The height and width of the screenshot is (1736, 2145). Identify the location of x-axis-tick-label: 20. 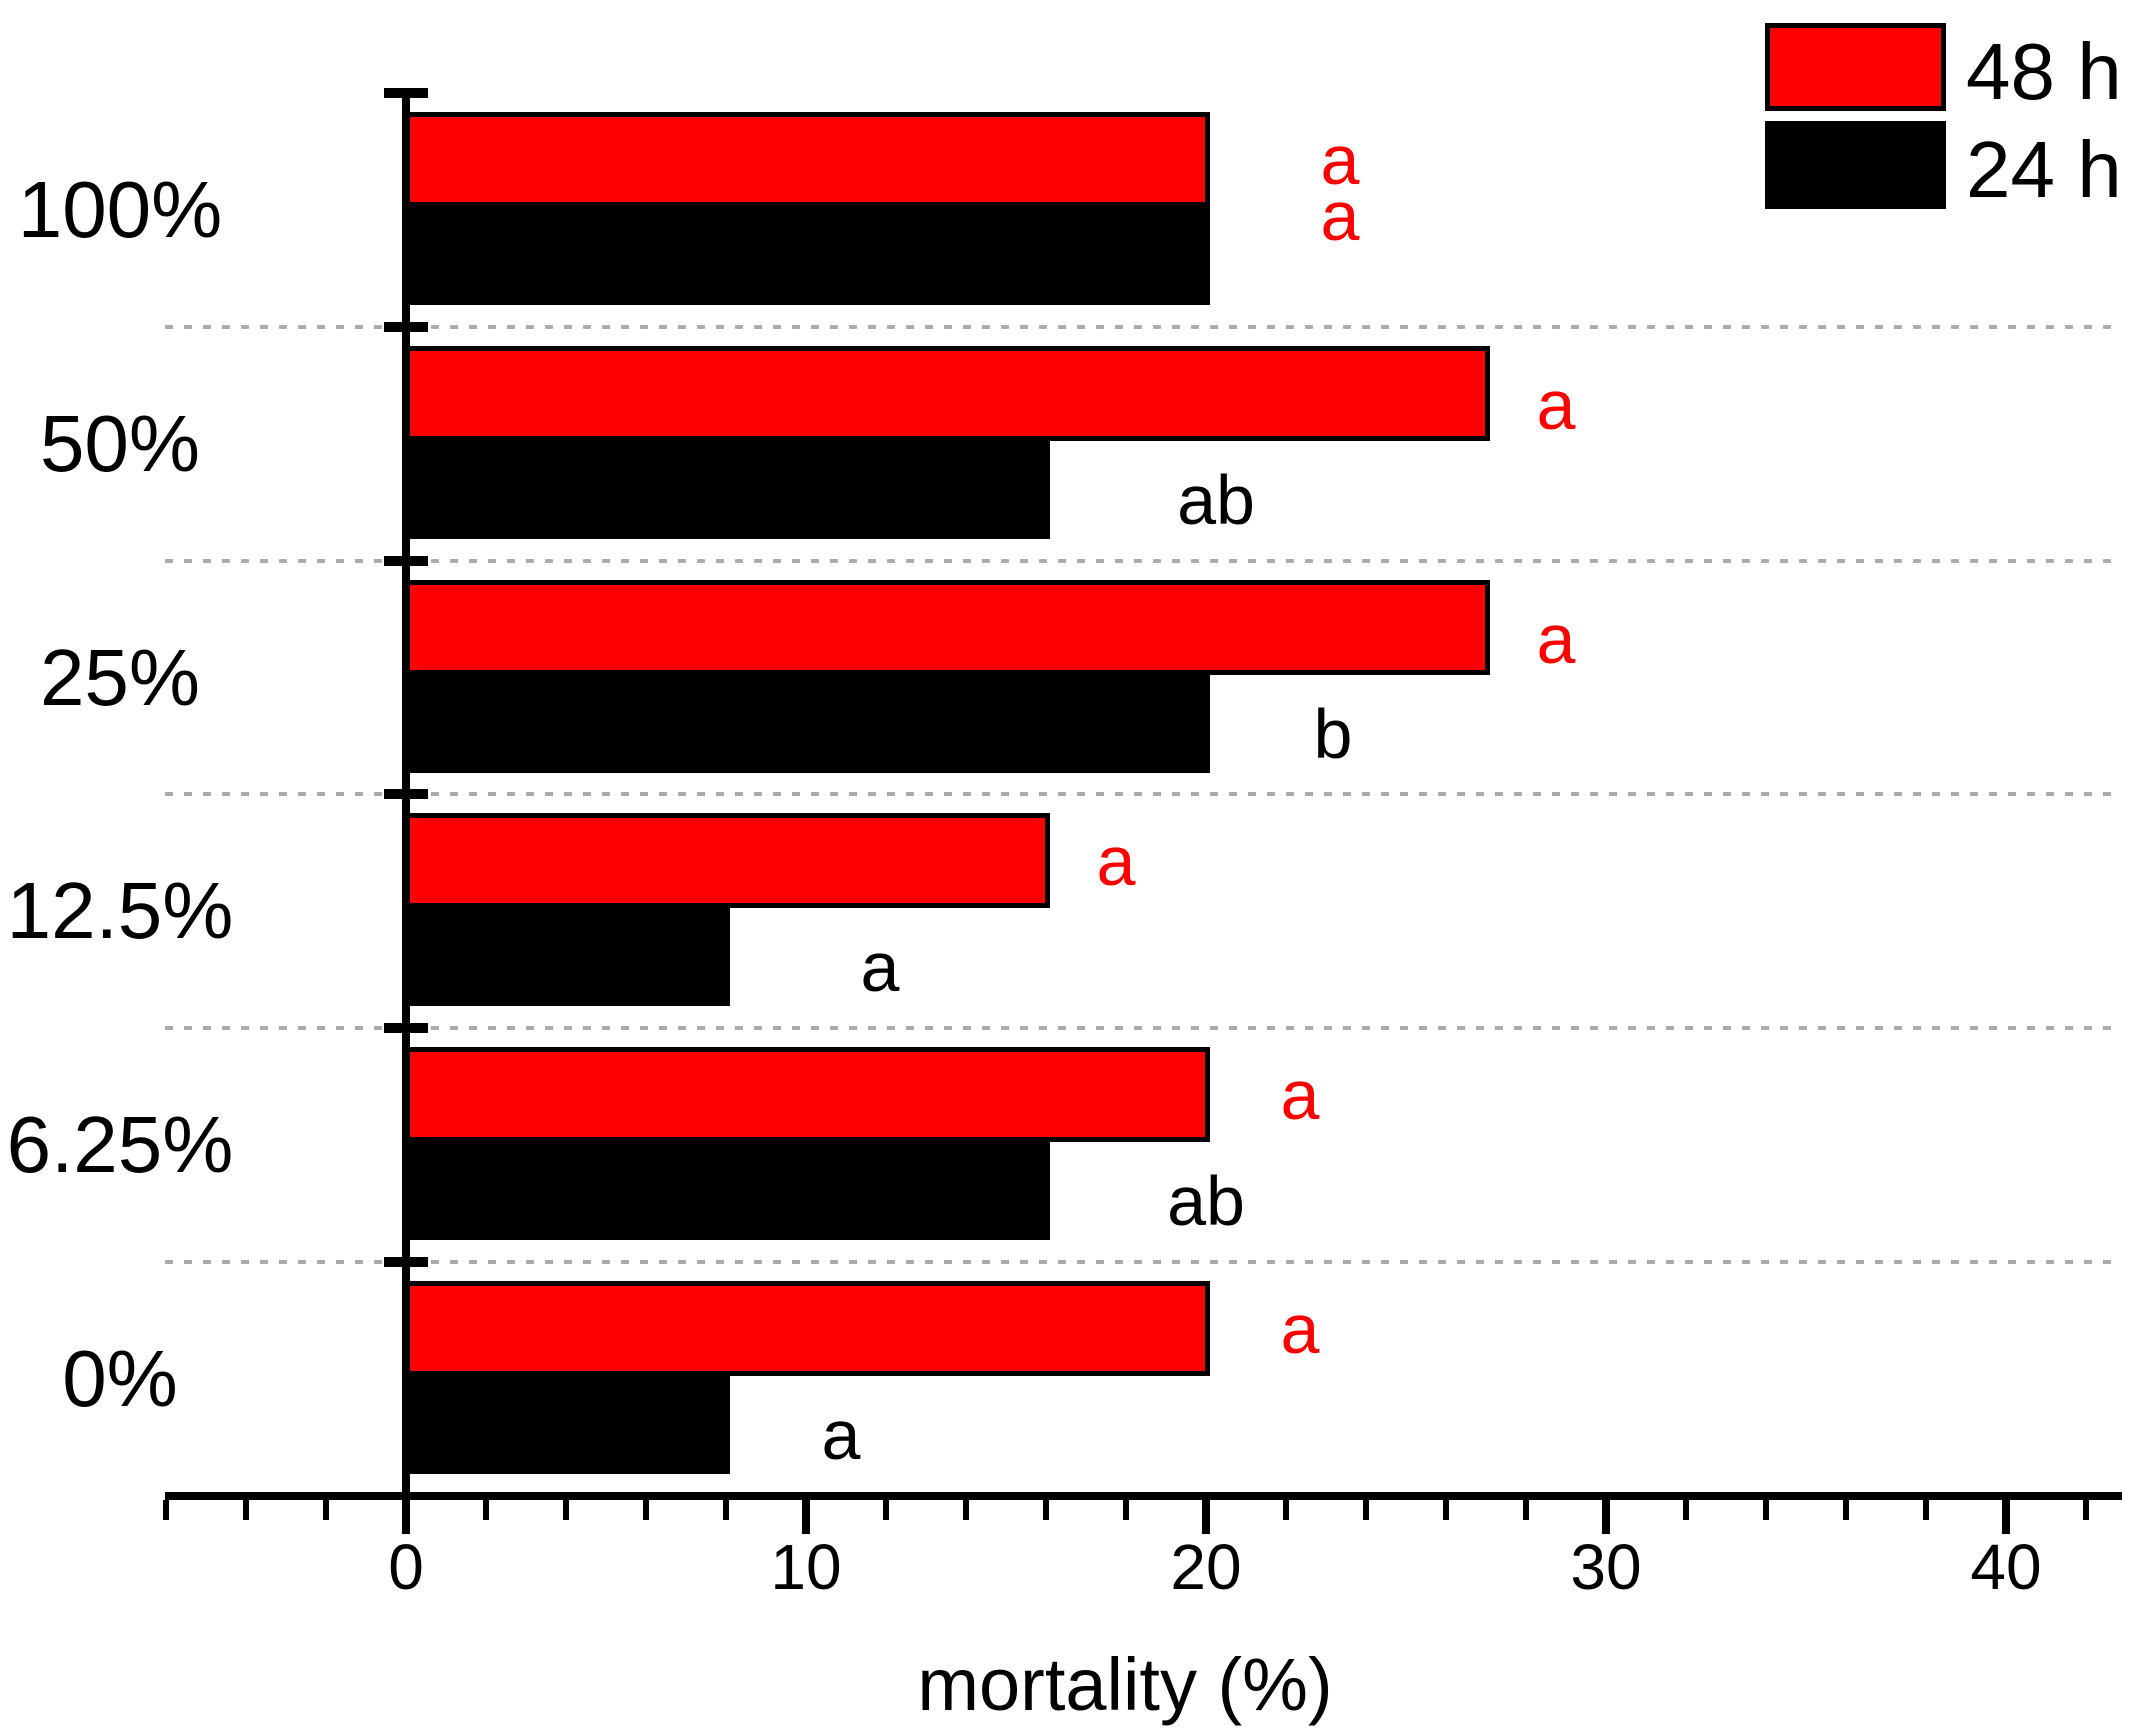
(1206, 1567).